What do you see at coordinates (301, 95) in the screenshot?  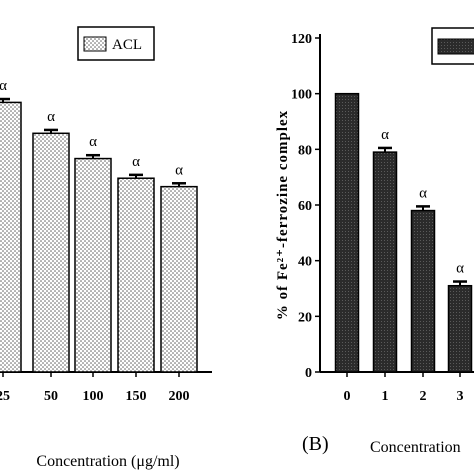 I see `y-tick-label: 100` at bounding box center [301, 95].